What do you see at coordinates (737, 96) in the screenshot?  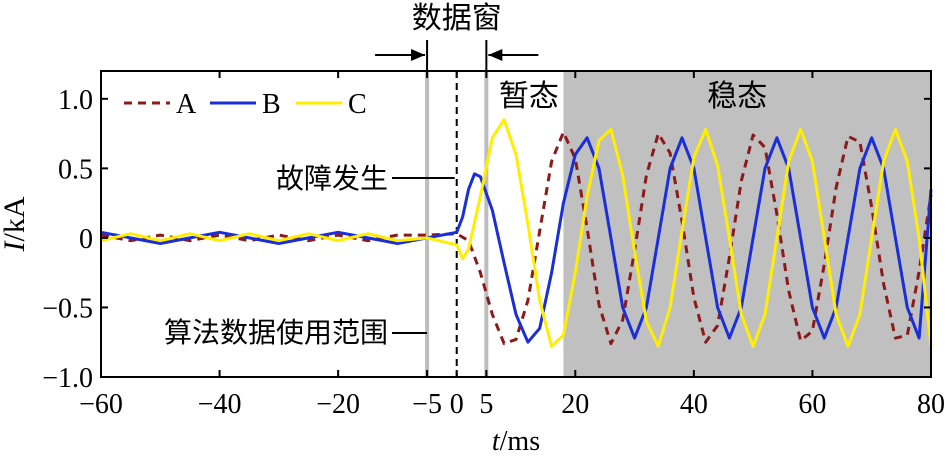 I see `steady-state-label: 稳态` at bounding box center [737, 96].